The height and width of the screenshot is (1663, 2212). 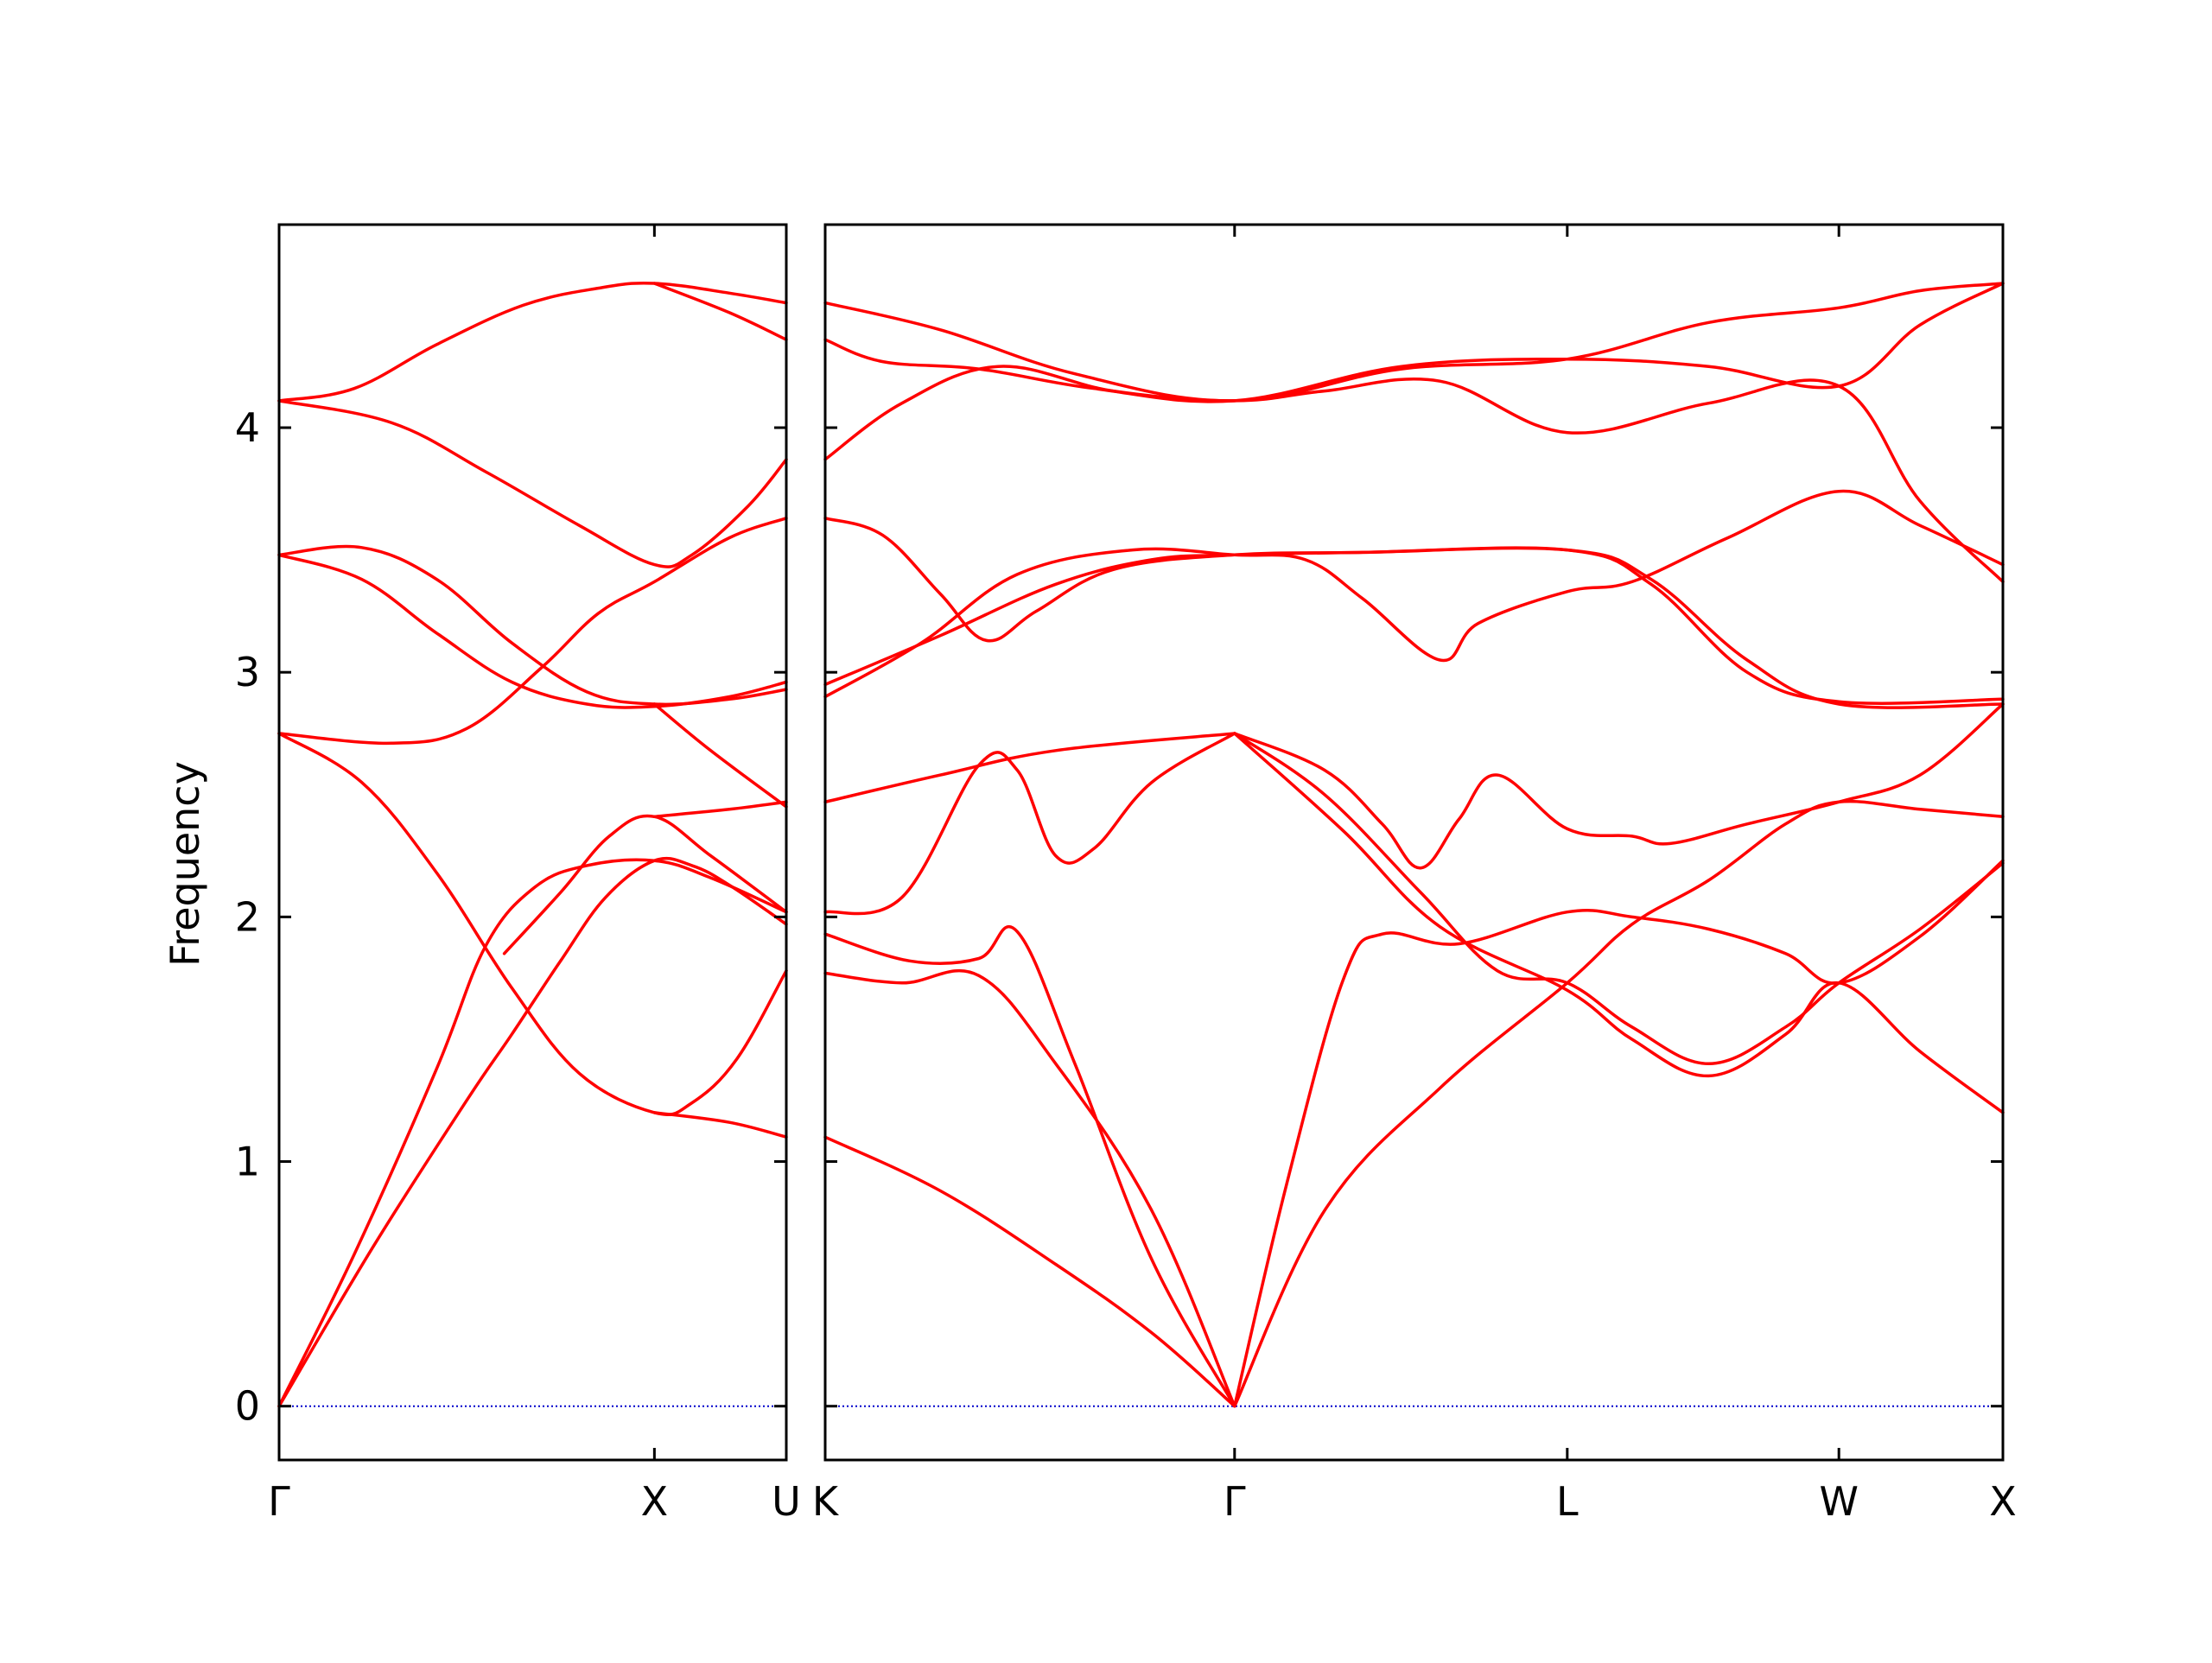 What do you see at coordinates (247, 916) in the screenshot?
I see `y-tick-label: 2` at bounding box center [247, 916].